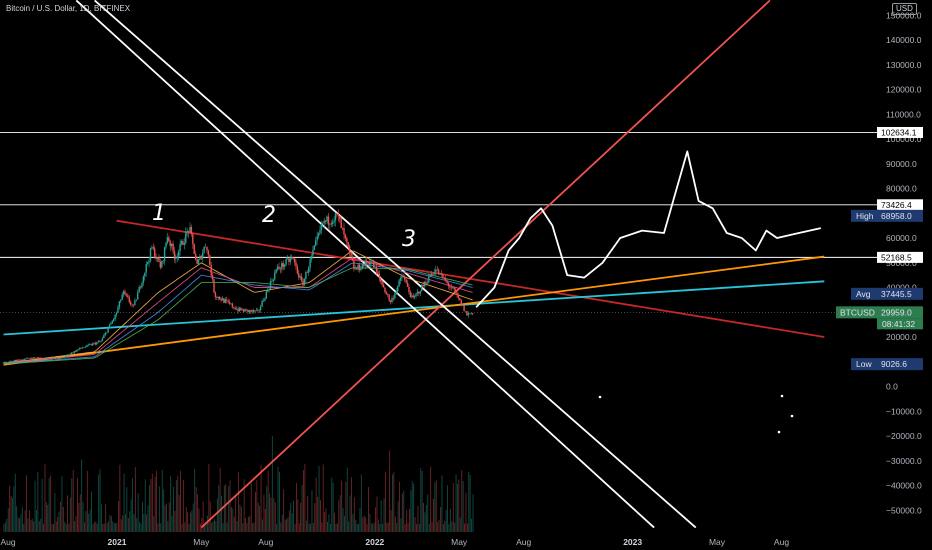  I want to click on currency-button: USD, so click(904, 9).